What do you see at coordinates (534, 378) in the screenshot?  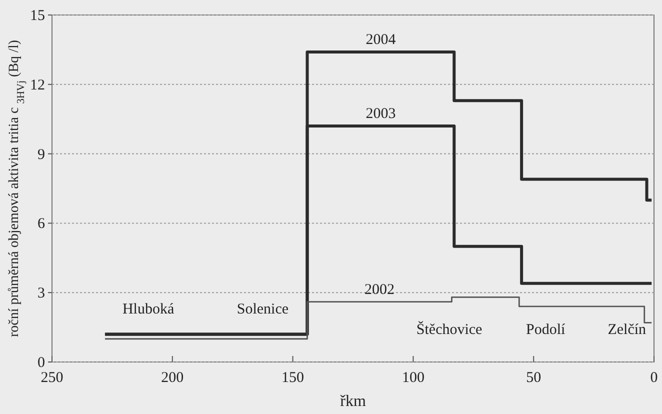 I see `x-tick-label: 50` at bounding box center [534, 378].